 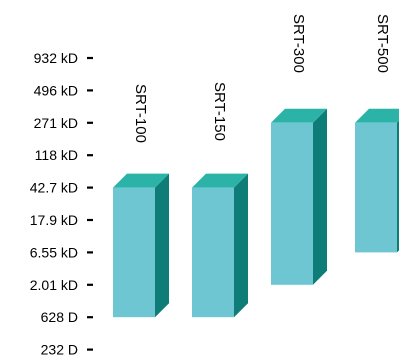 What do you see at coordinates (219, 111) in the screenshot?
I see `bar-label-srt-150: SRT-150` at bounding box center [219, 111].